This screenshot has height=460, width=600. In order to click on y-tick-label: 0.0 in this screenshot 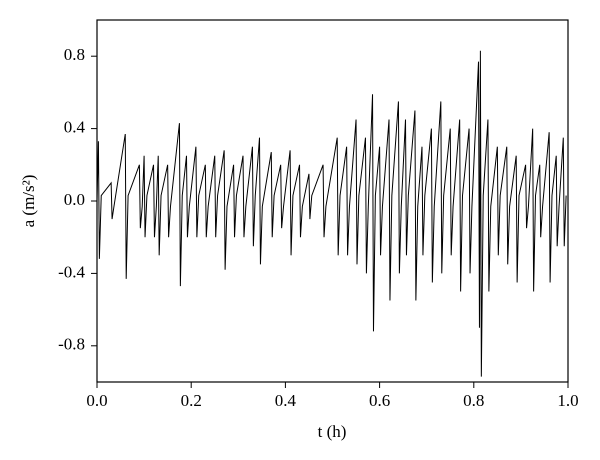, I will do `click(74, 199)`.